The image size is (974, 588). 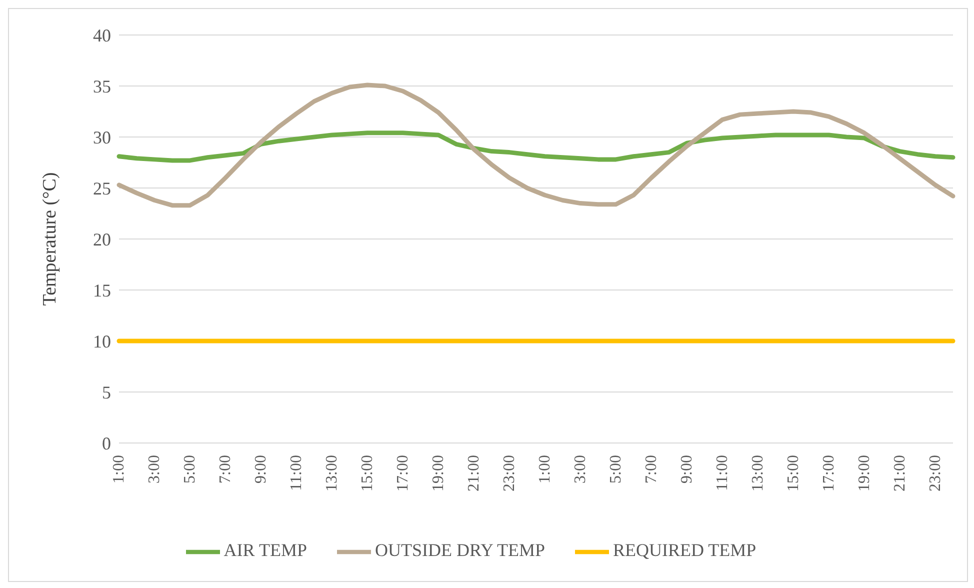 I want to click on y-tick-label: 5, so click(x=106, y=392).